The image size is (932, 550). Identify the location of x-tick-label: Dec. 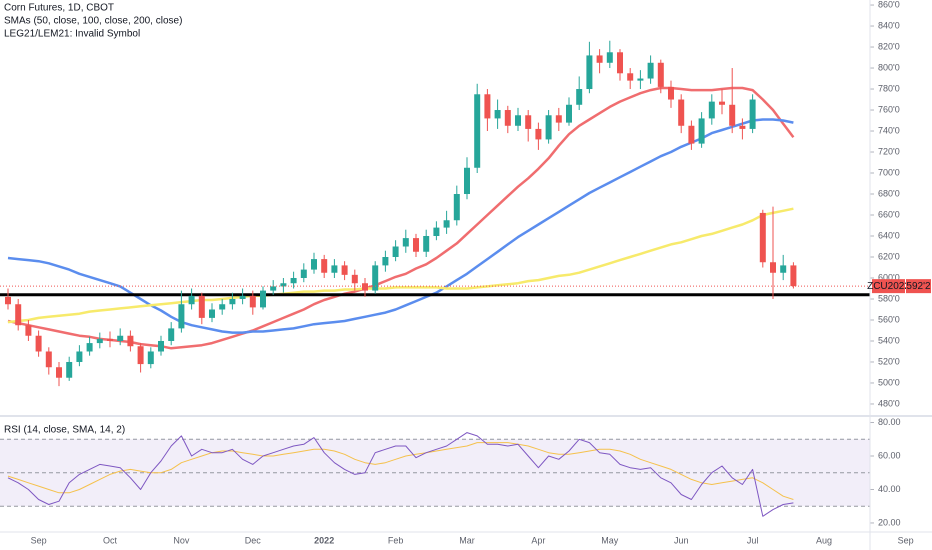
(253, 540).